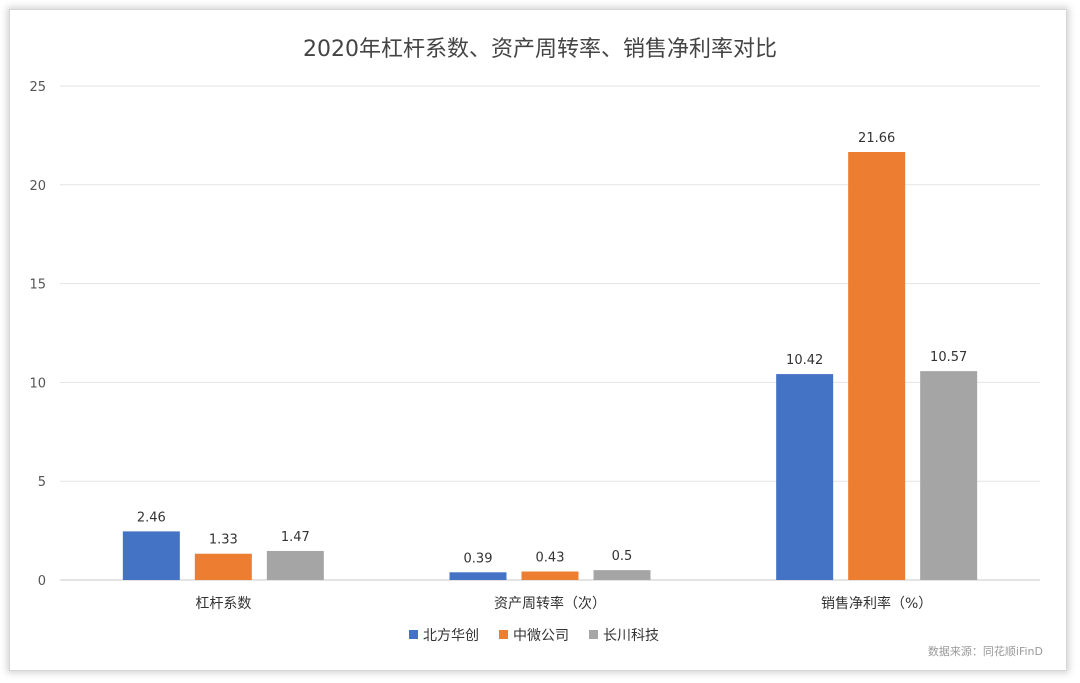 This screenshot has height=683, width=1080. What do you see at coordinates (985, 651) in the screenshot?
I see `source-note: 数据来源：同花顺iFinD` at bounding box center [985, 651].